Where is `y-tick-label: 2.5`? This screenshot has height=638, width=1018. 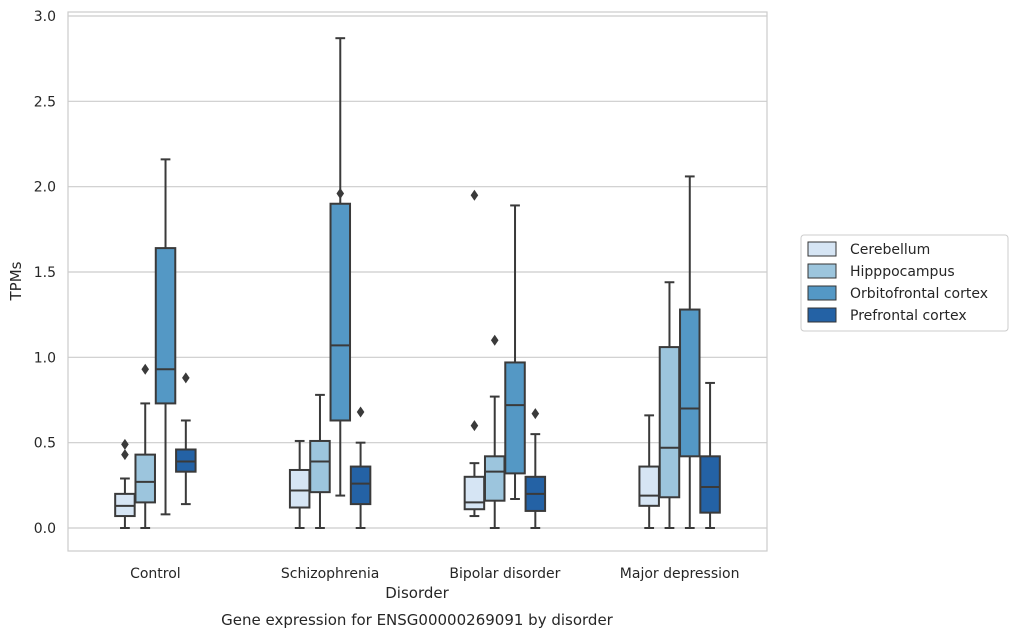 y-tick-label: 2.5 is located at coordinates (45, 102).